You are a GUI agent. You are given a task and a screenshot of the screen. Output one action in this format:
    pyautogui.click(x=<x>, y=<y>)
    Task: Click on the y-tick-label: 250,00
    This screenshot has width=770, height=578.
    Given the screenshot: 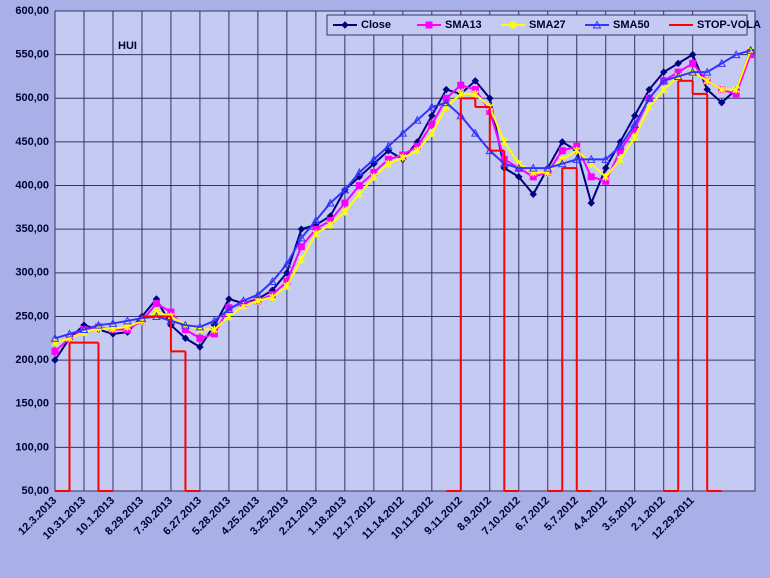 What is the action you would take?
    pyautogui.click(x=32, y=316)
    